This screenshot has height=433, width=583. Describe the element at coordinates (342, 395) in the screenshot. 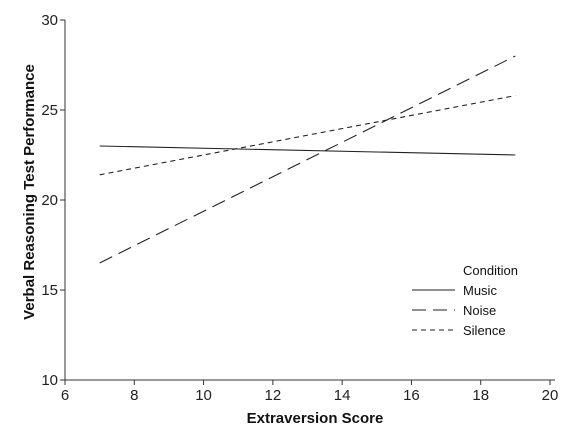

I see `x-tick-label: 14` at that location.